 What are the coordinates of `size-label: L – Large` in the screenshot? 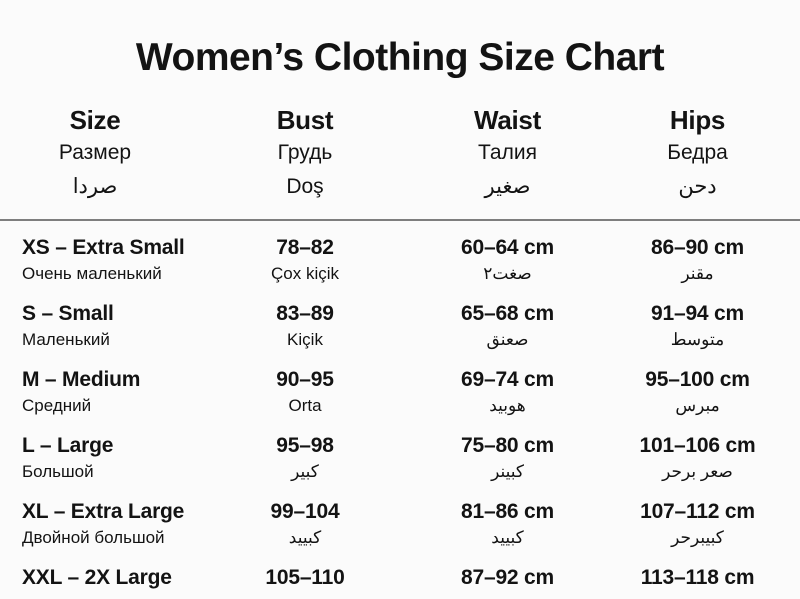 It's located at (68, 445).